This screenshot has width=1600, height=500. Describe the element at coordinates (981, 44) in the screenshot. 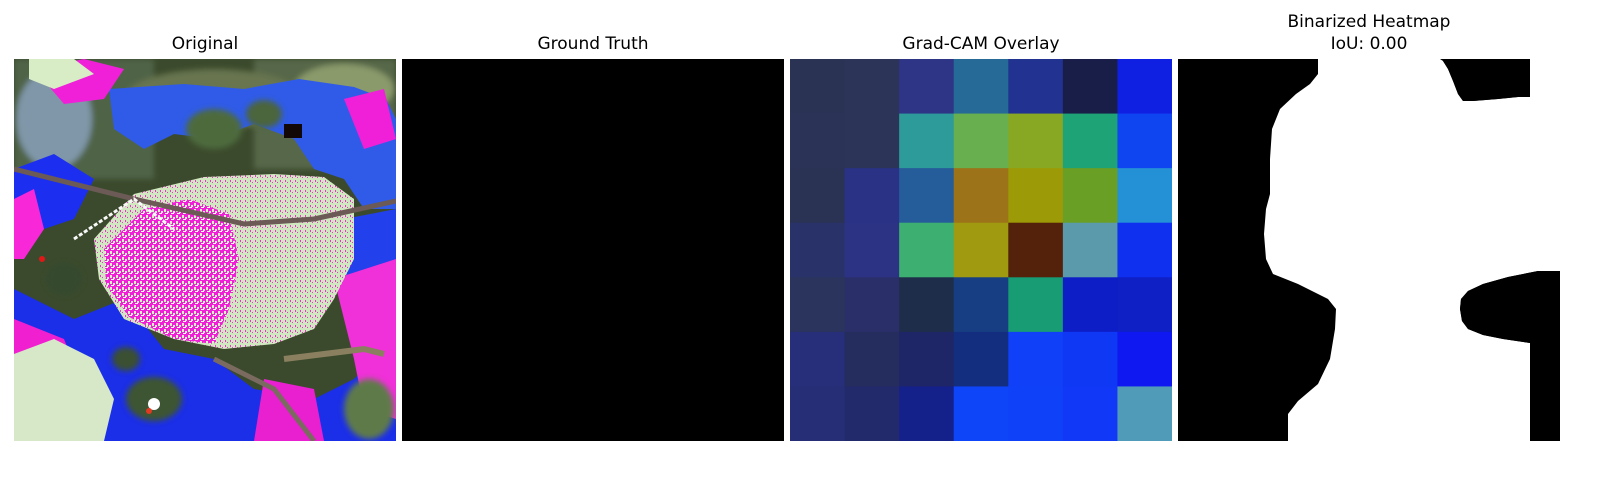

I see `gradcam-title: Grad-CAM Overlay` at that location.